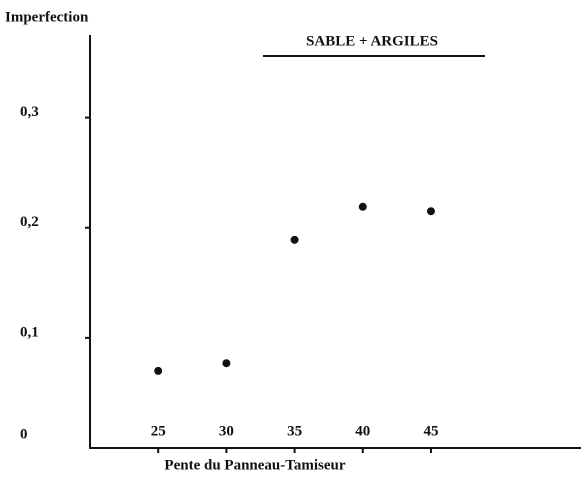  Describe the element at coordinates (29, 112) in the screenshot. I see `y-tick-label: 0,3` at that location.